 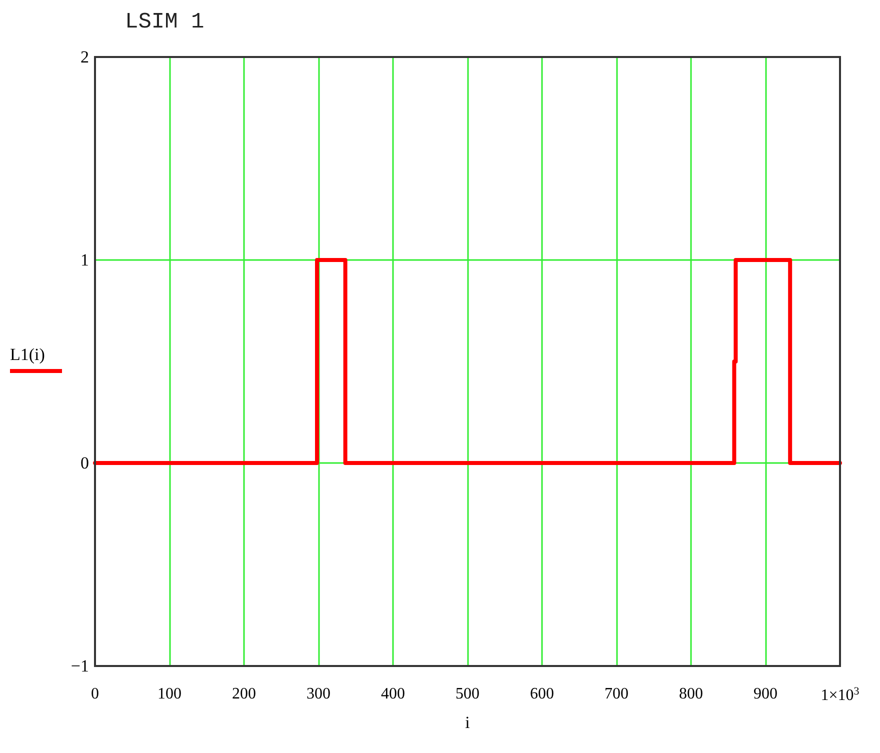 What do you see at coordinates (467, 722) in the screenshot?
I see `x-axis-title: i` at bounding box center [467, 722].